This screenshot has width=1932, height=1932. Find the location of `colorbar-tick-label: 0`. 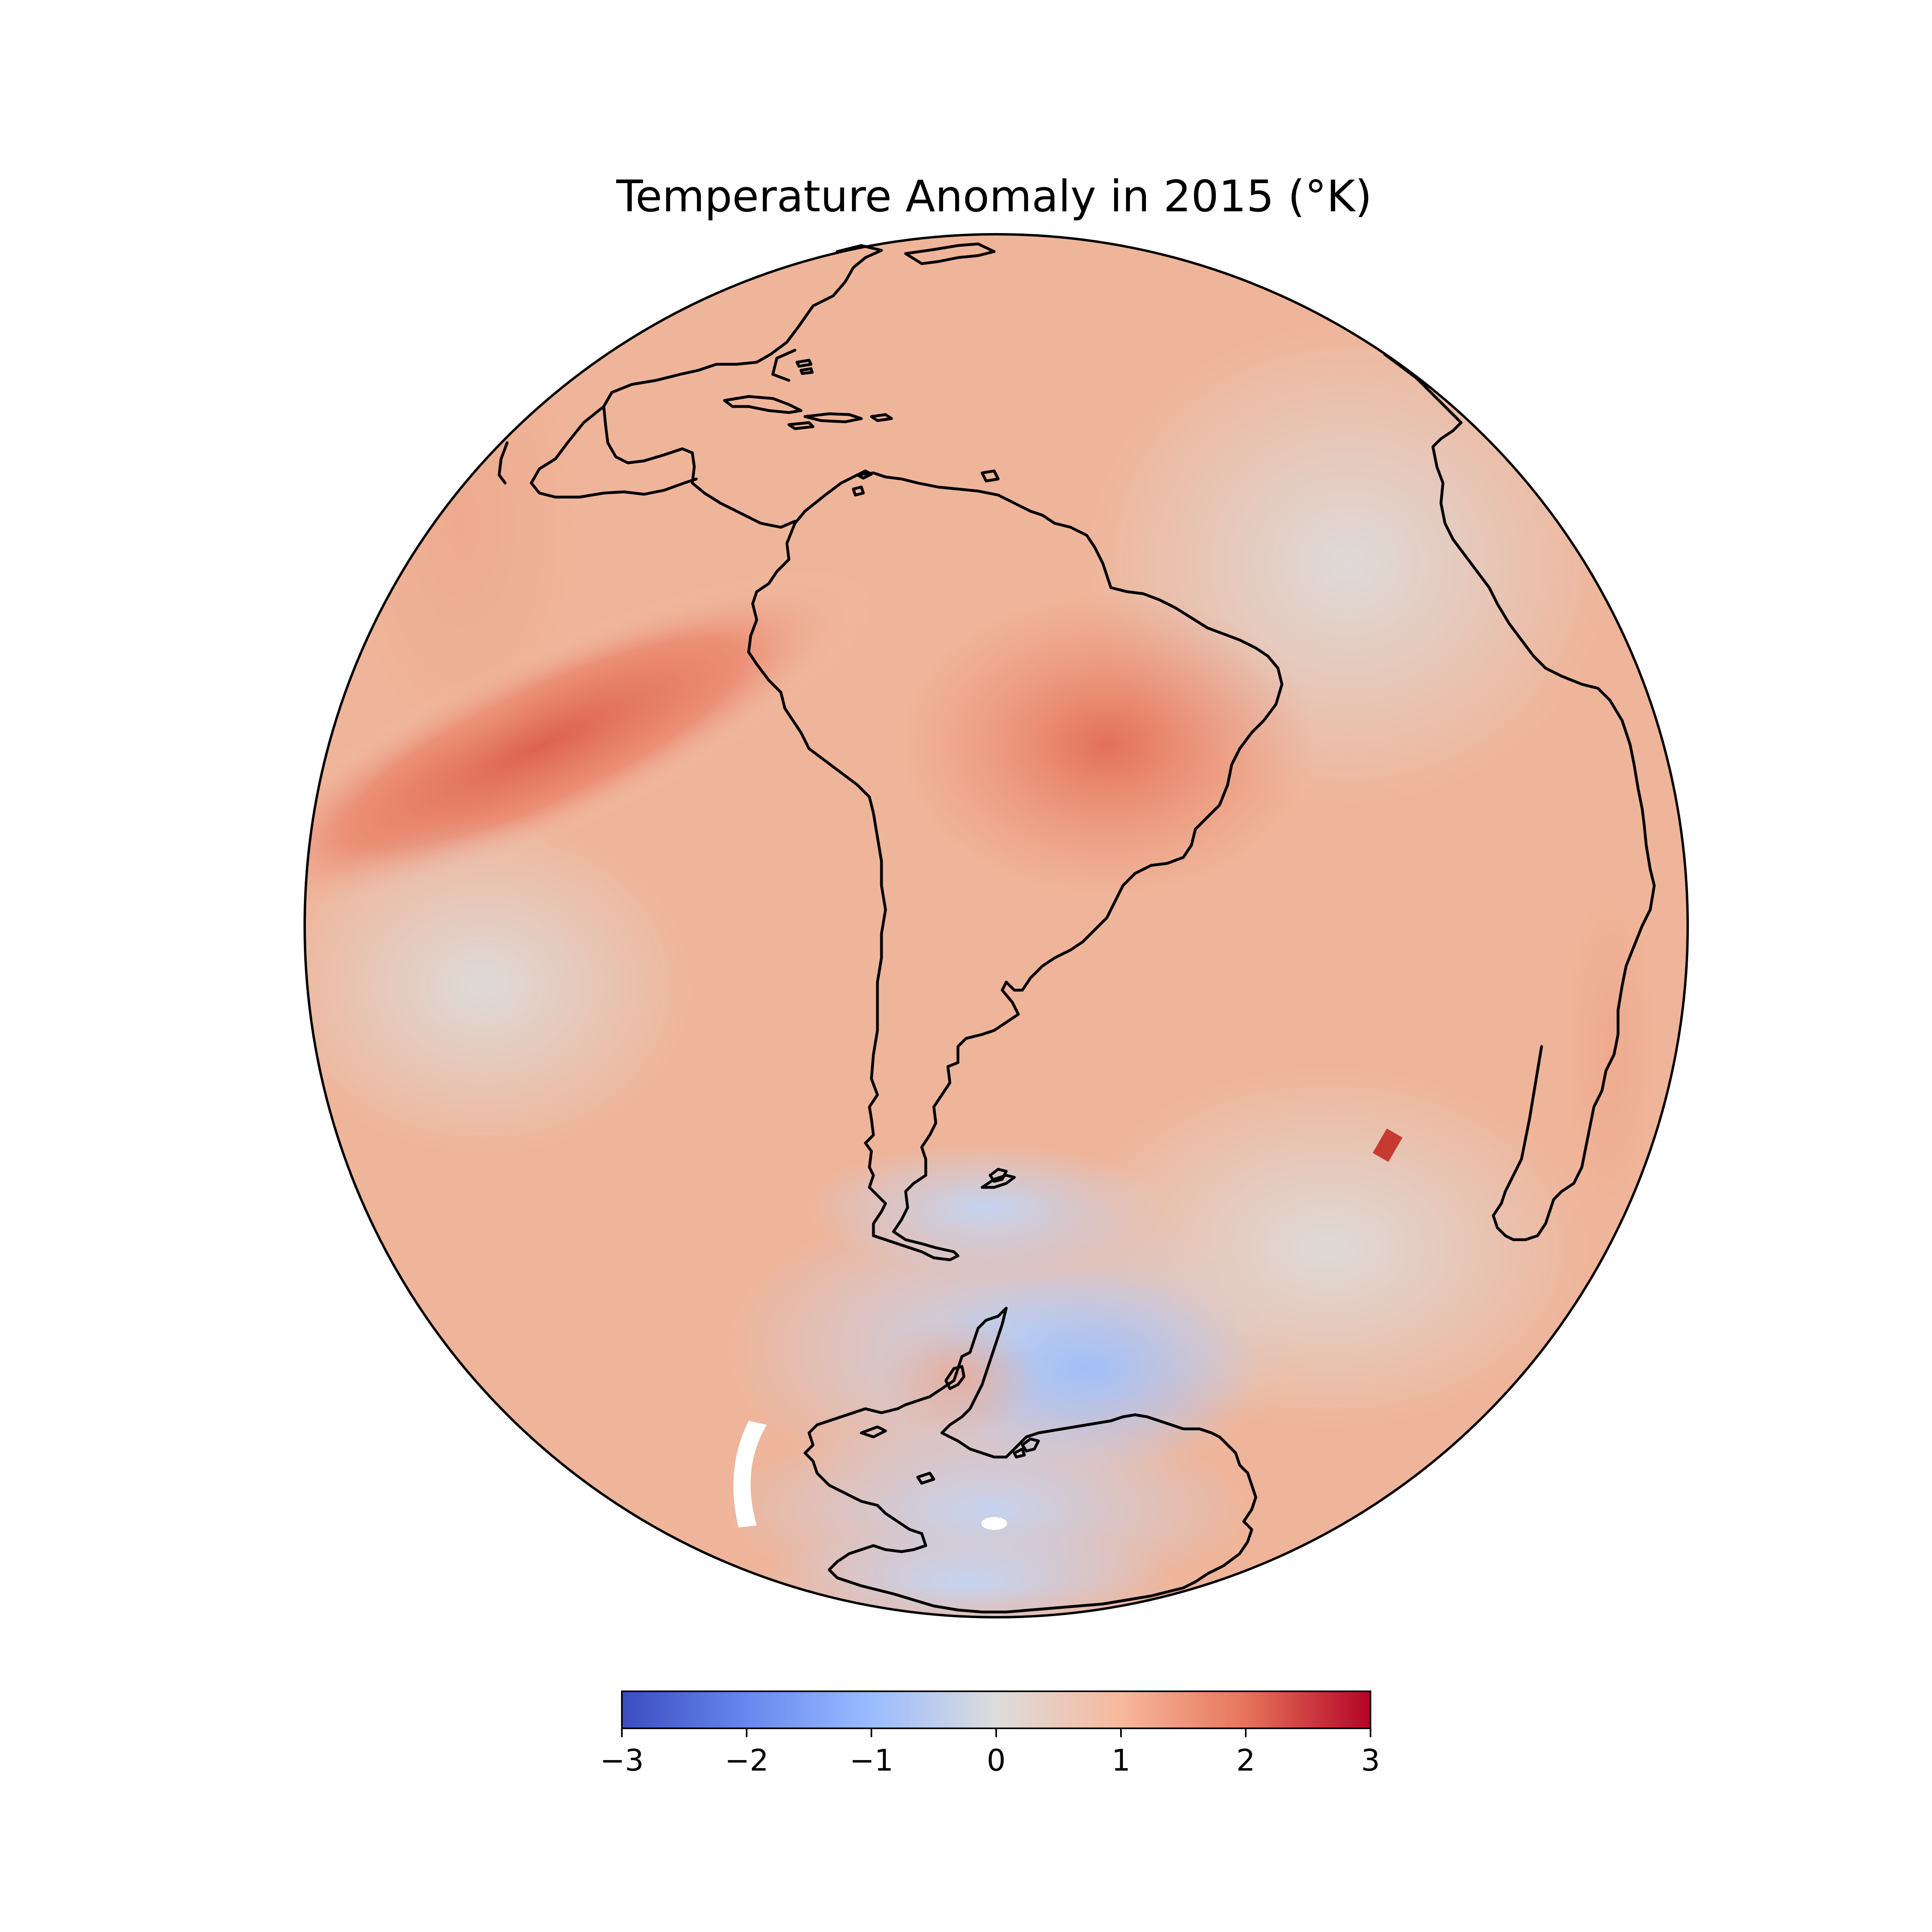

colorbar-tick-label: 0 is located at coordinates (996, 1760).